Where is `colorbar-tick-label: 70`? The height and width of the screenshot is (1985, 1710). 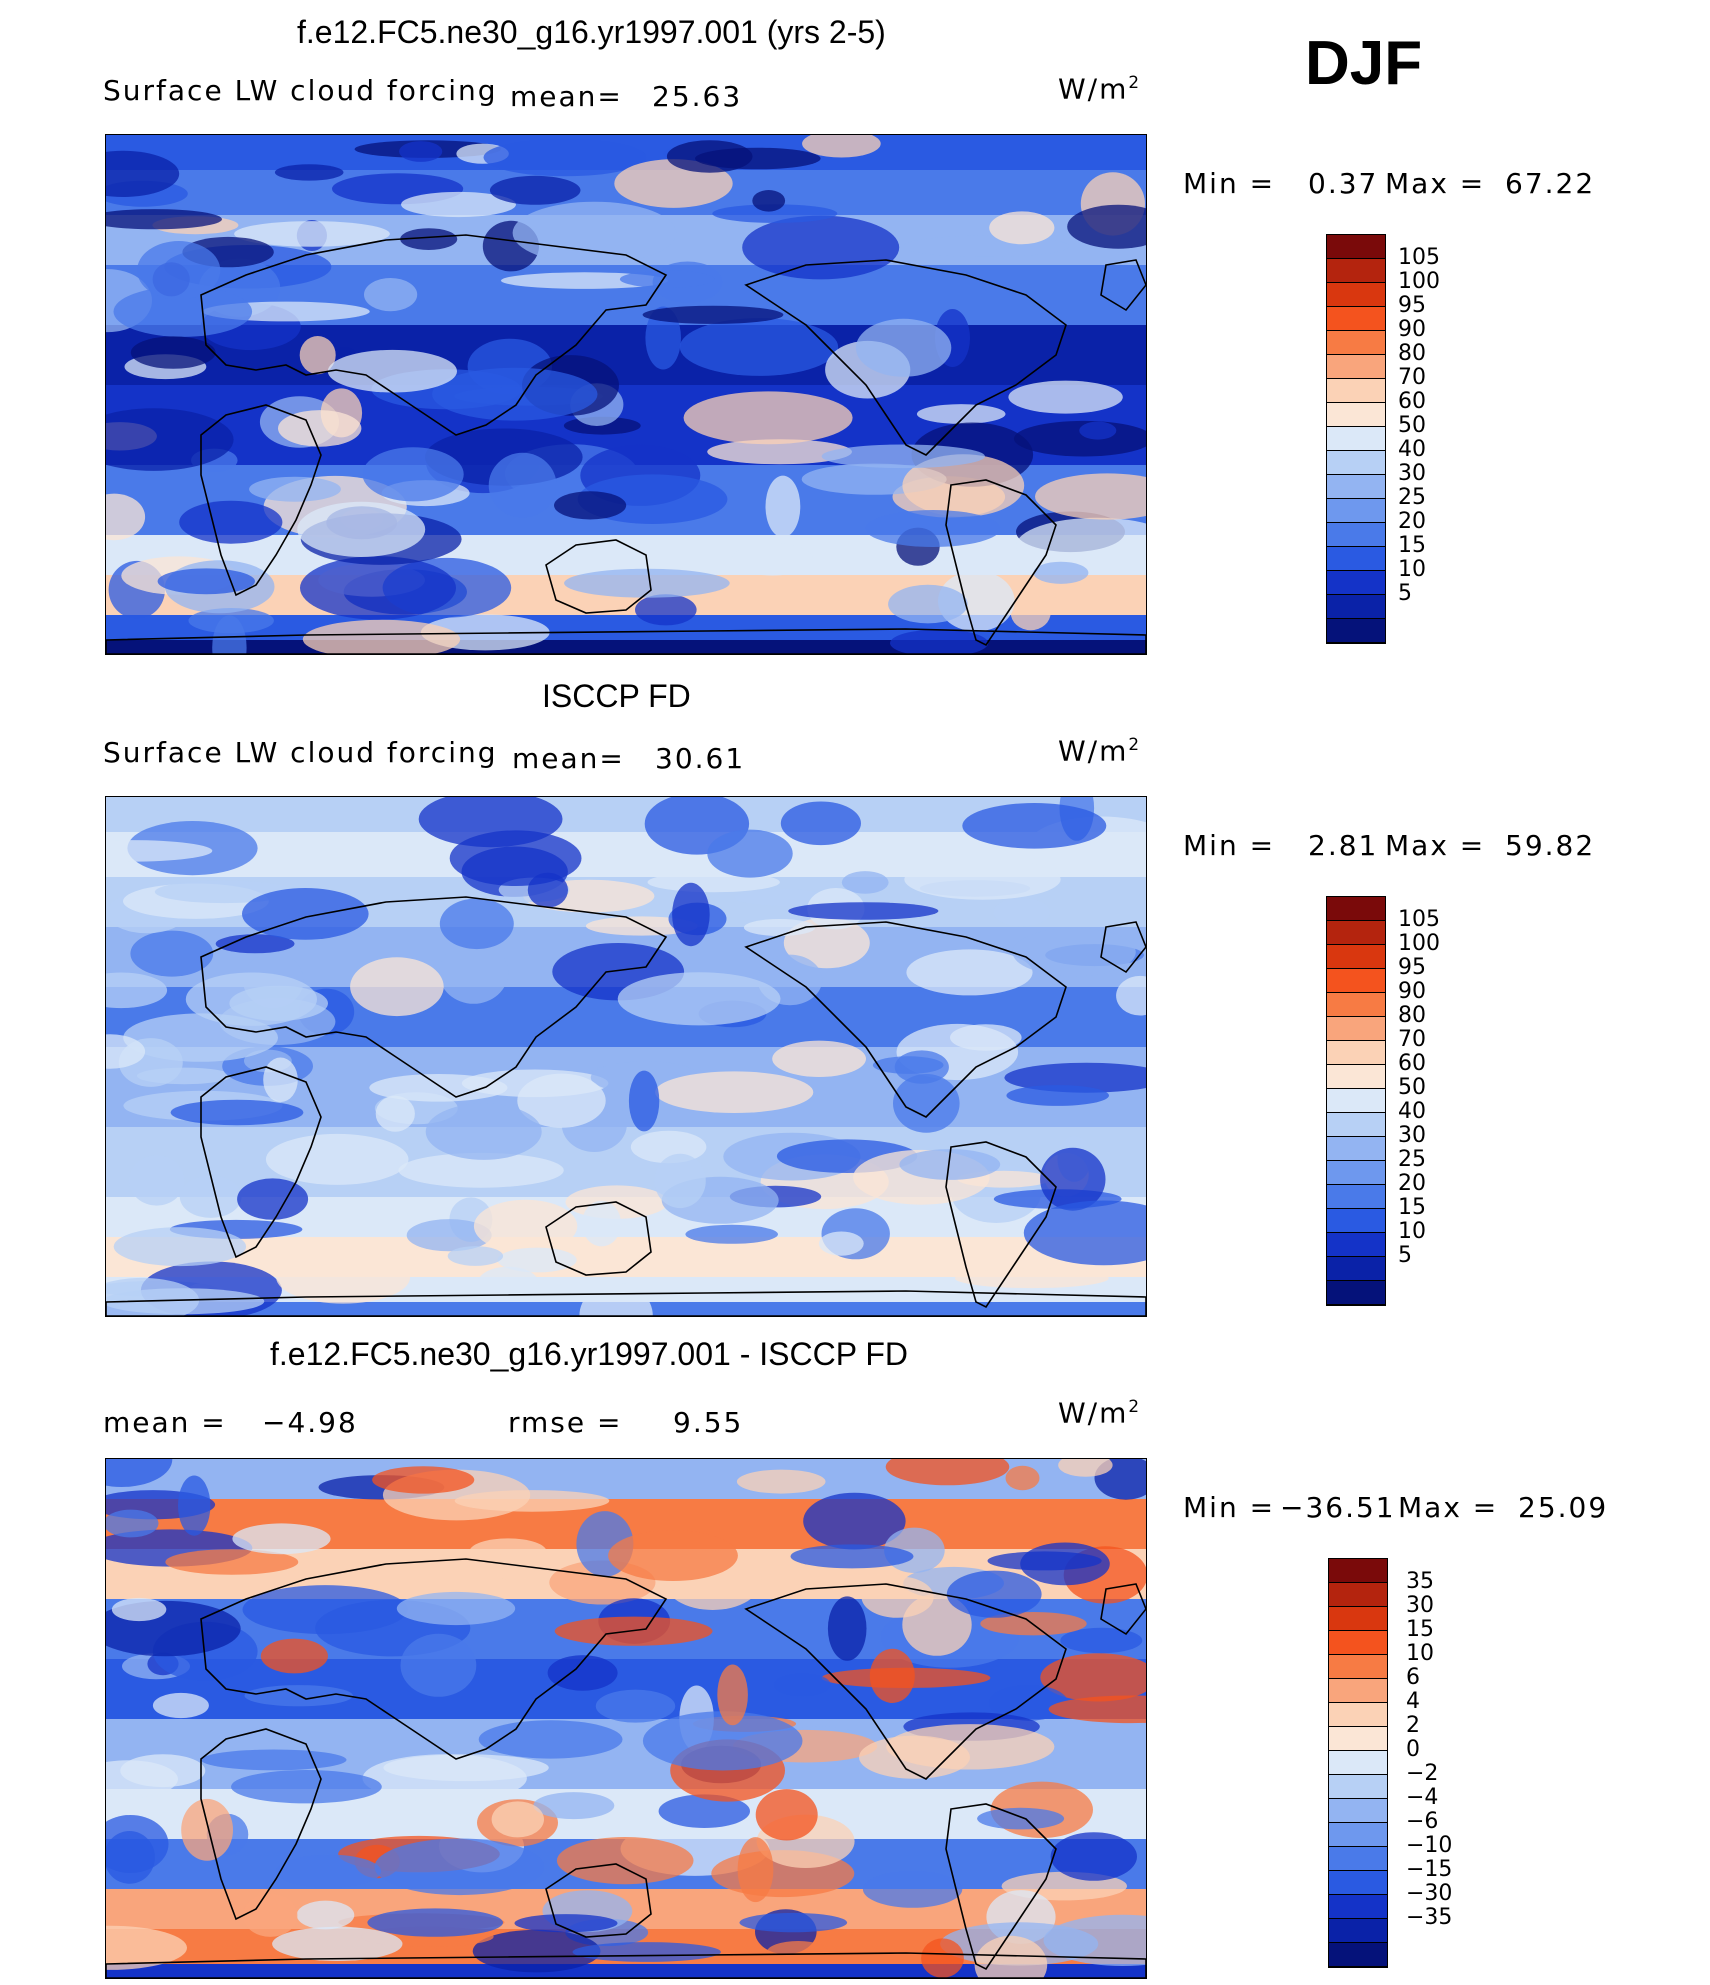 colorbar-tick-label: 70 is located at coordinates (1412, 1039).